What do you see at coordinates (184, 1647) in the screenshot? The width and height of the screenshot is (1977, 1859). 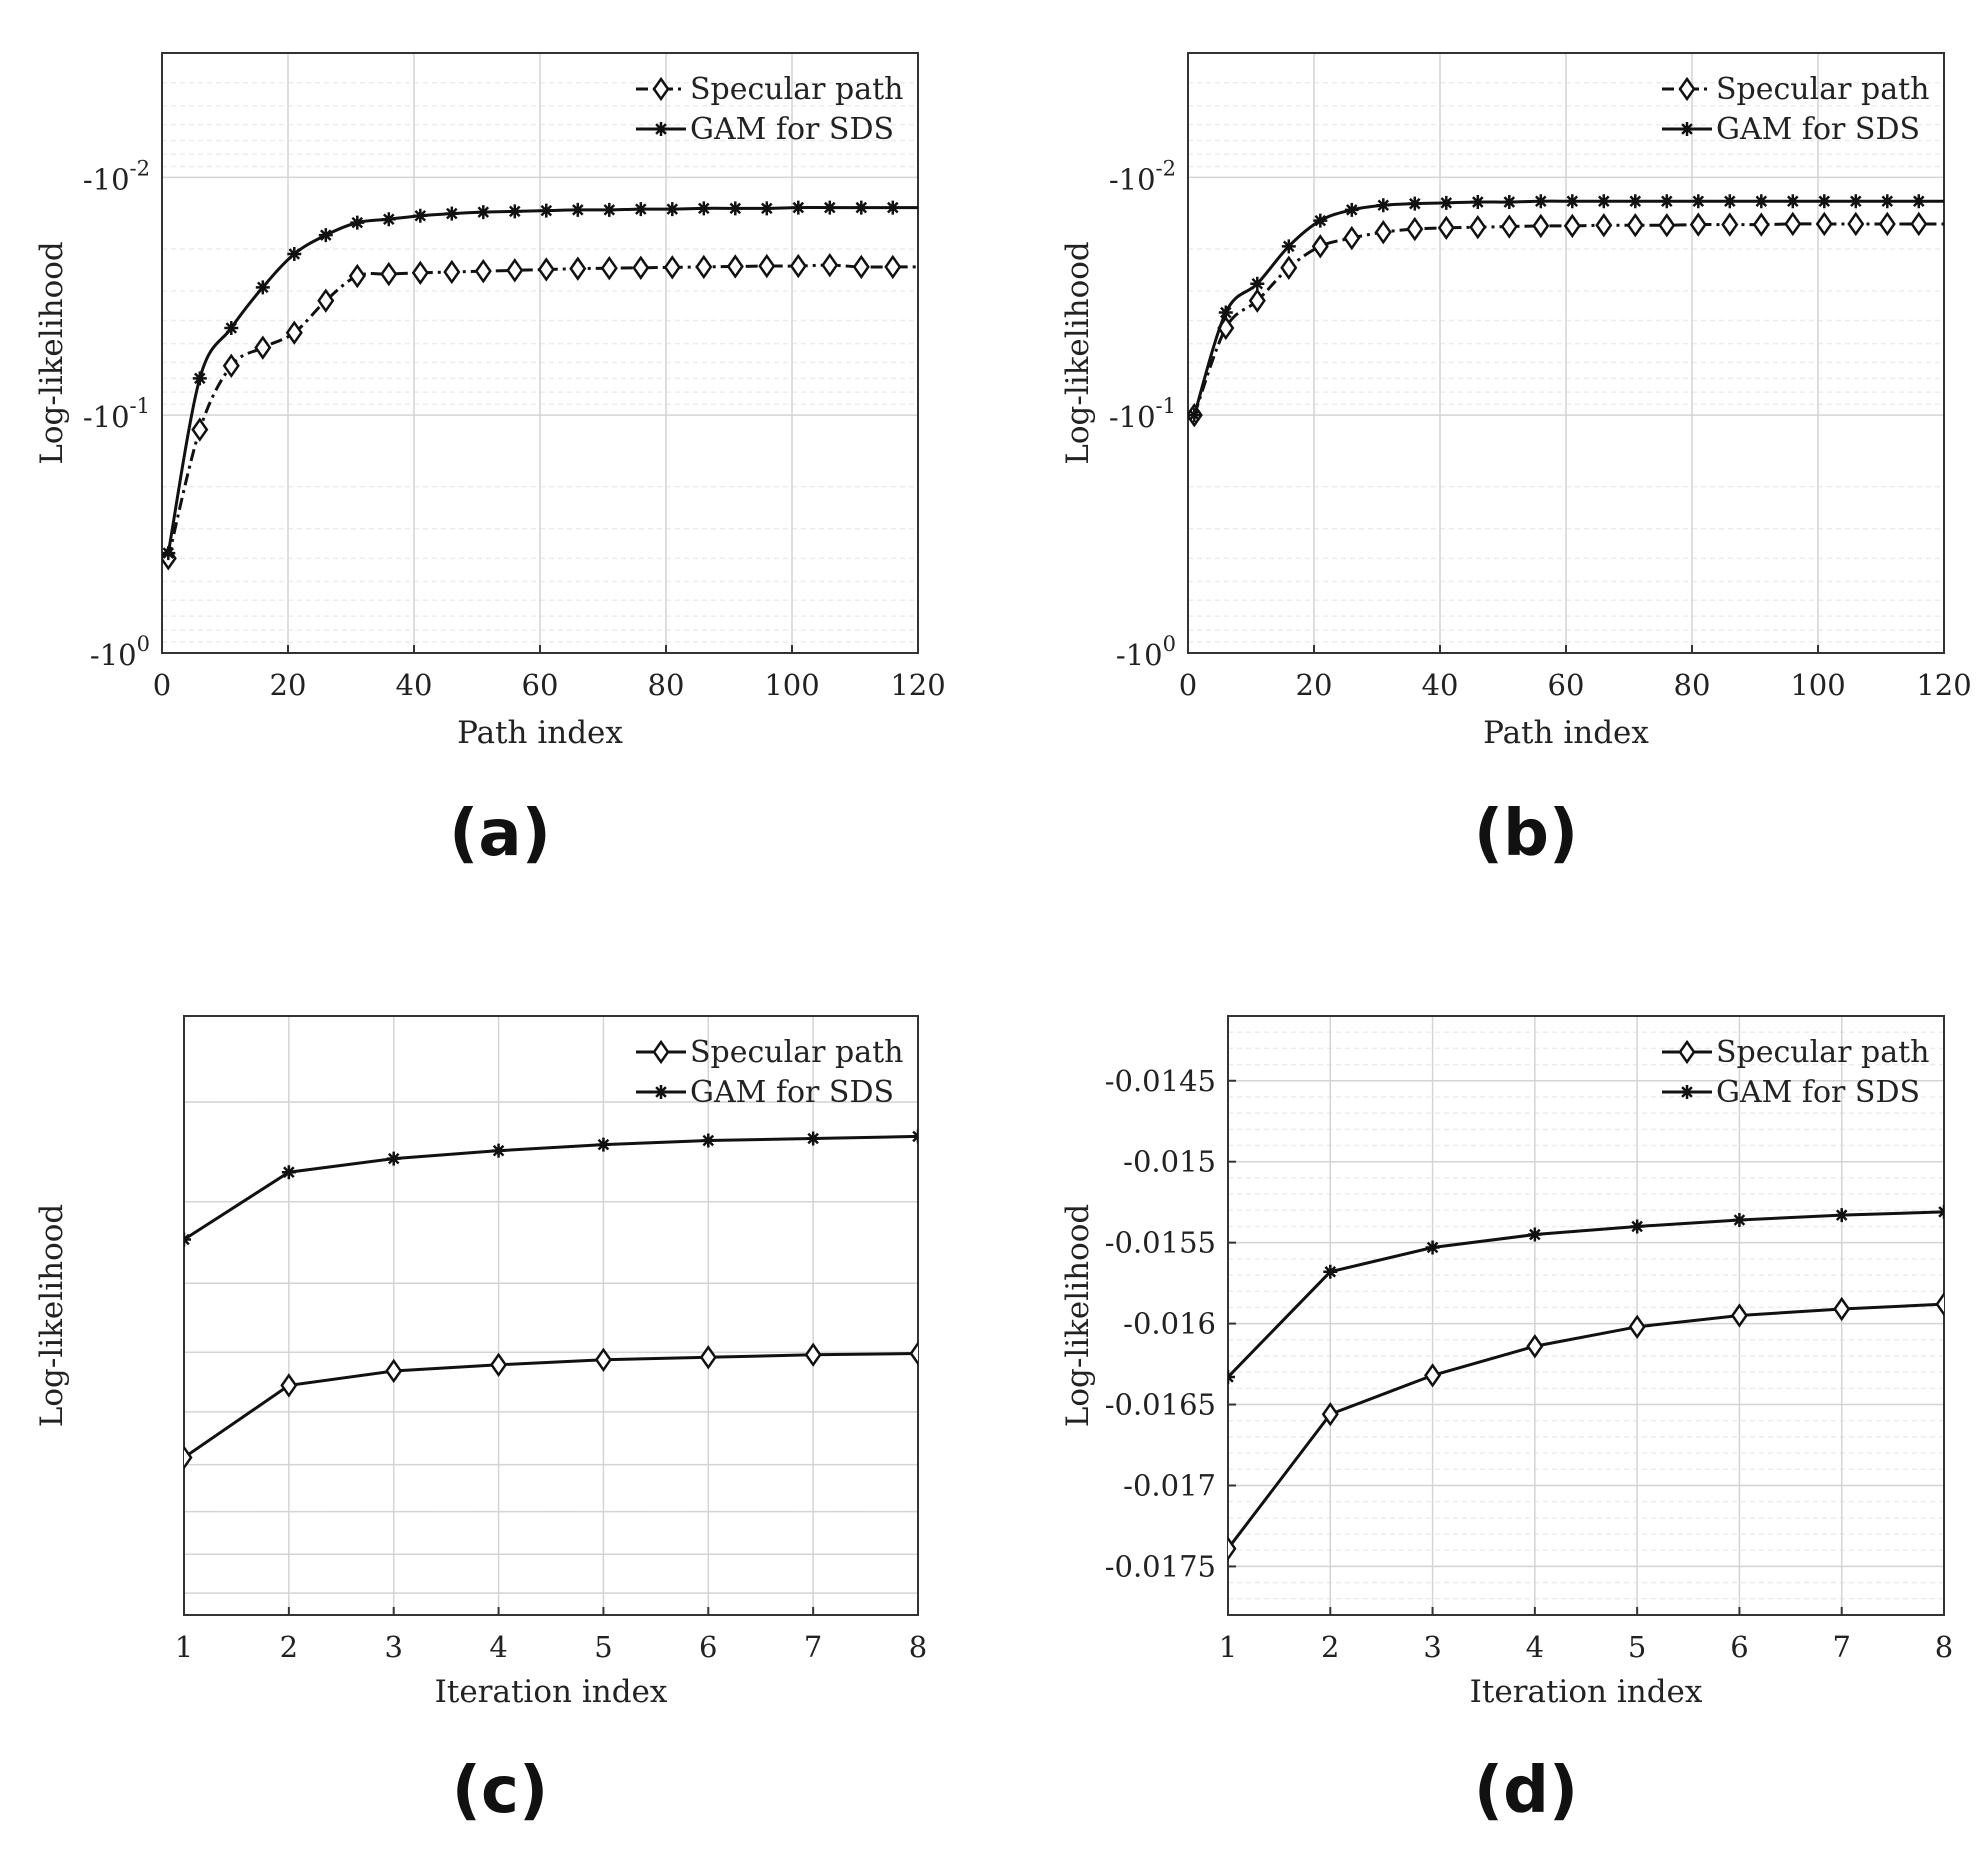 I see `x-tick-label: 1` at bounding box center [184, 1647].